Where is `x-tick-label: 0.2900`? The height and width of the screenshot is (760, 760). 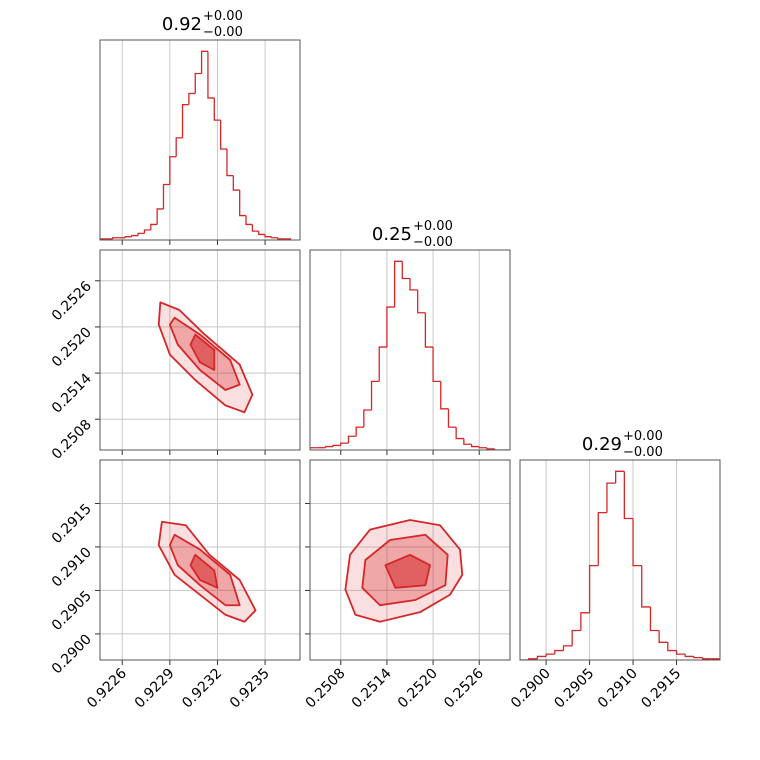
x-tick-label: 0.2900 is located at coordinates (531, 689).